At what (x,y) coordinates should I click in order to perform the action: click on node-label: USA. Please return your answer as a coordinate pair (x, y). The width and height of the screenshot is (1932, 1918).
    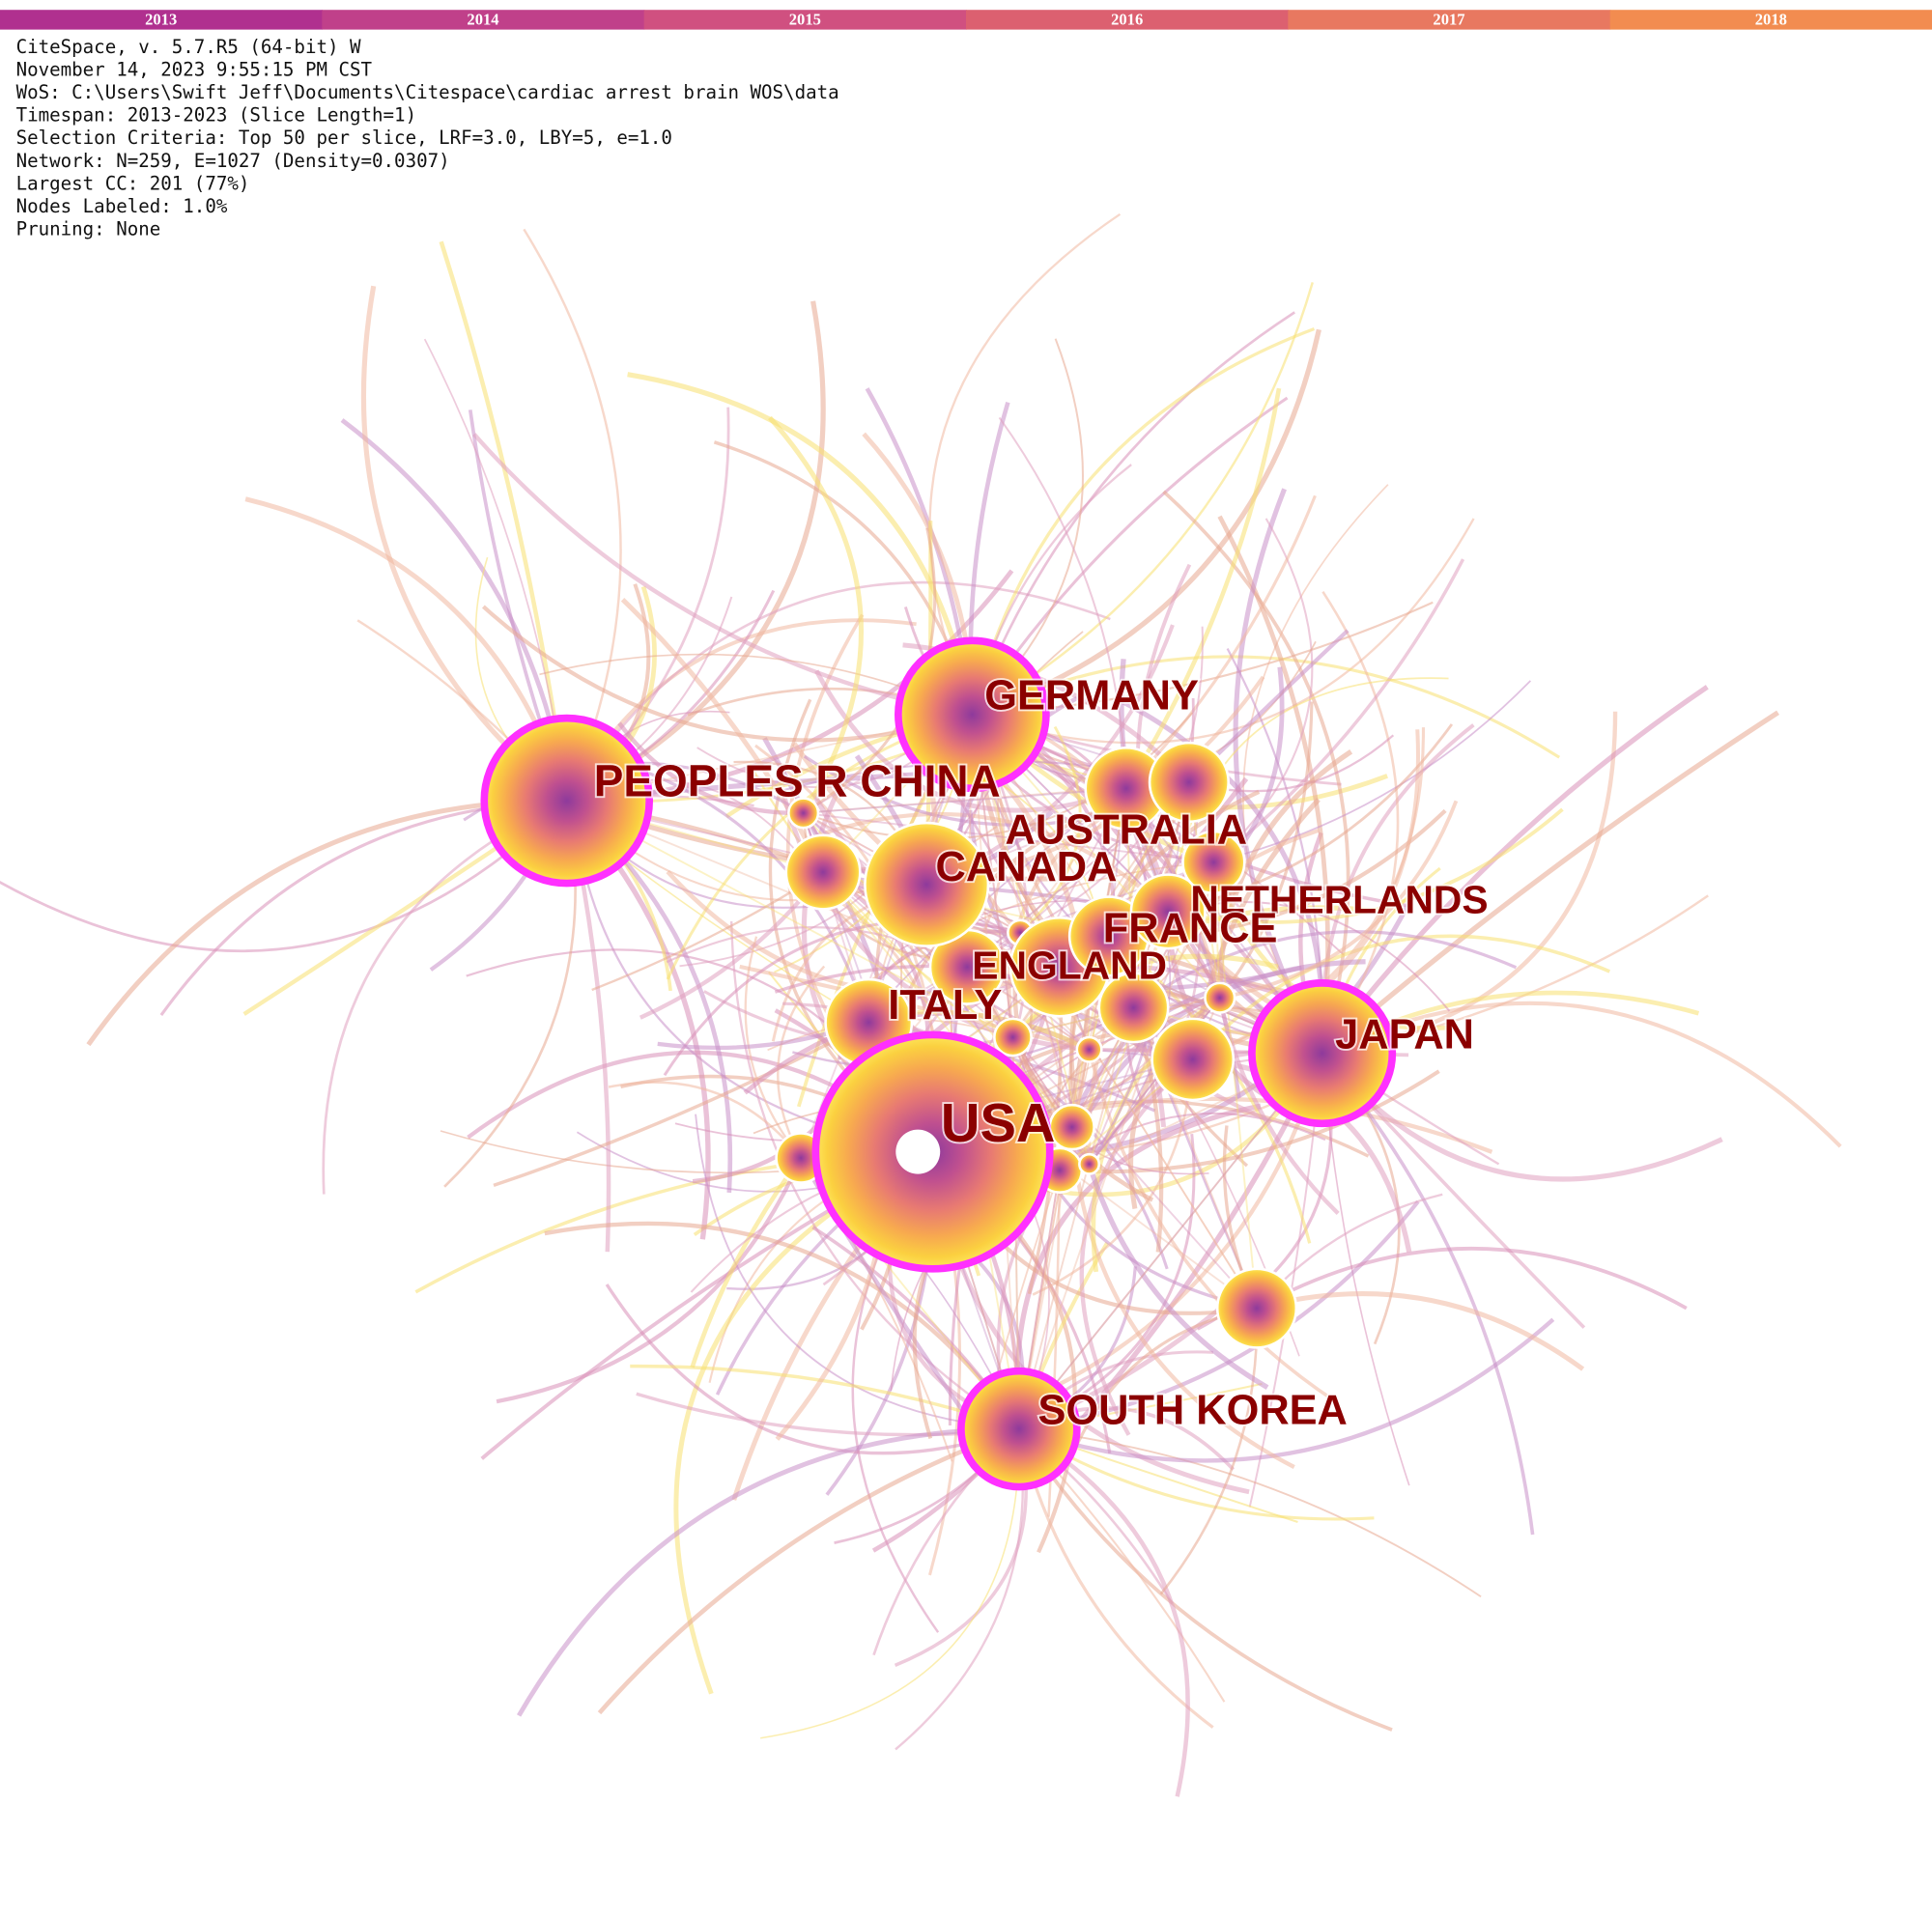
    Looking at the image, I should click on (998, 1122).